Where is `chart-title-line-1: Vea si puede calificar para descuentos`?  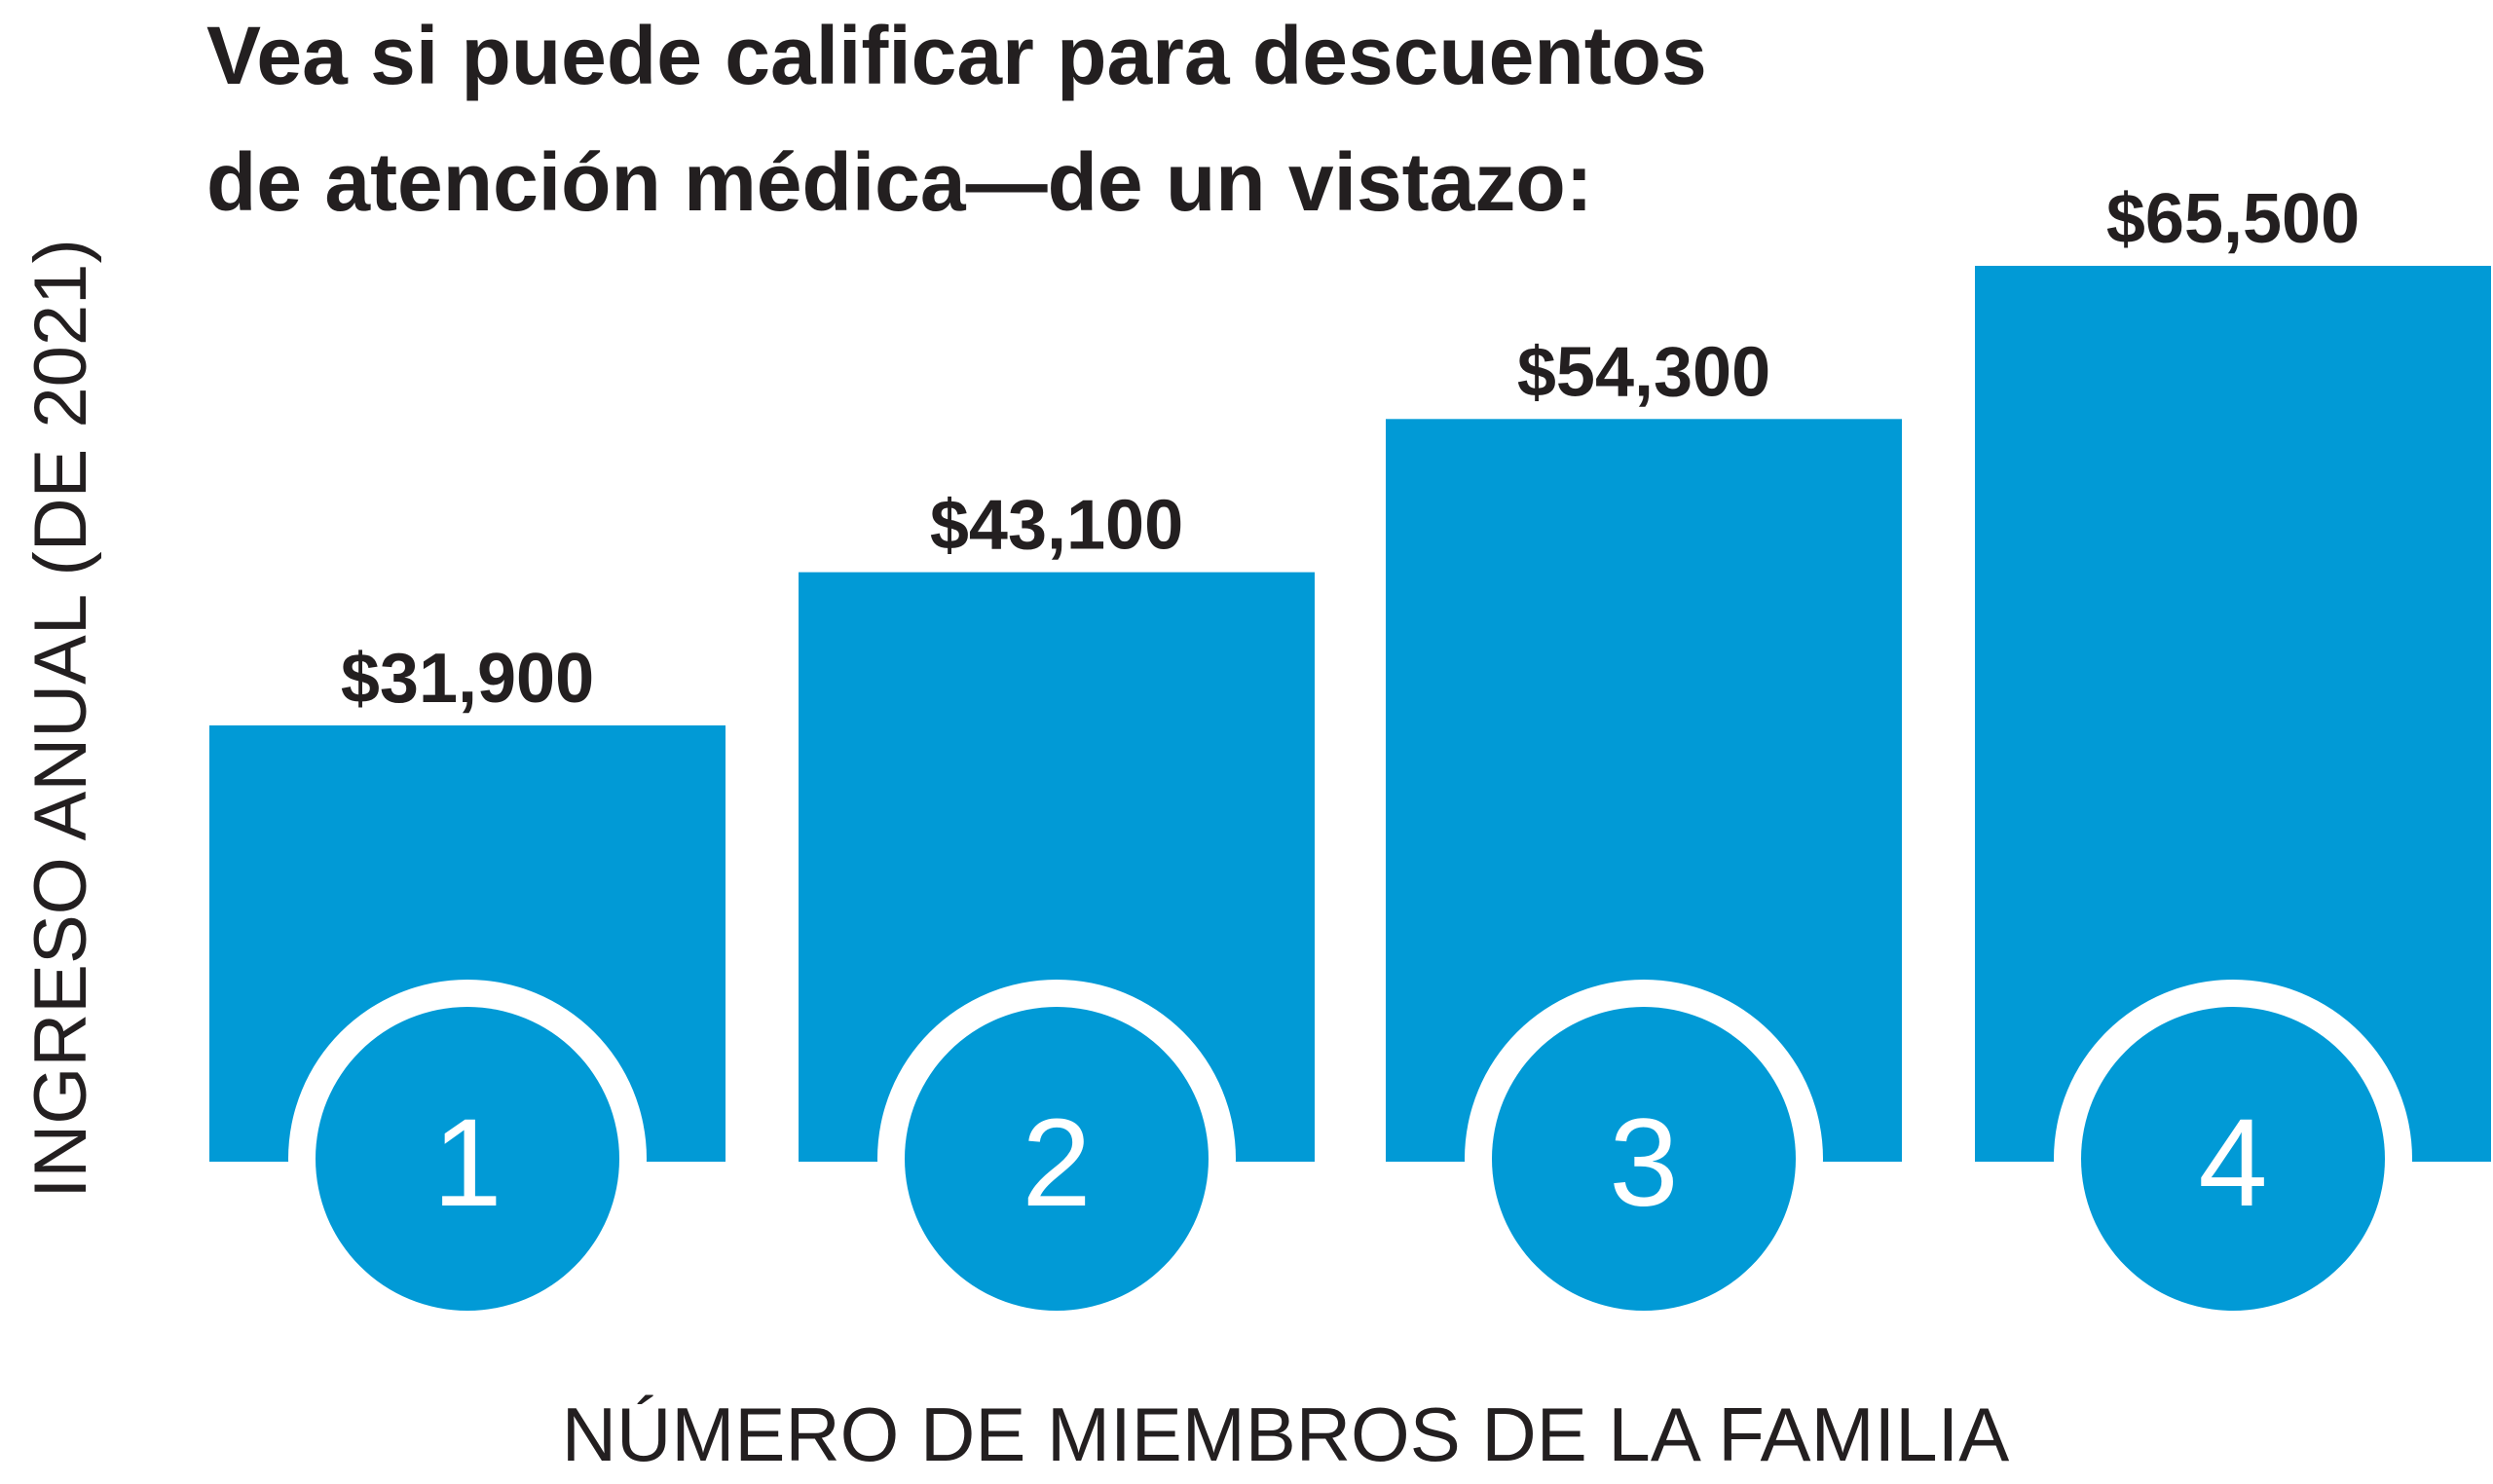 chart-title-line-1: Vea si puede calificar para descuentos is located at coordinates (957, 55).